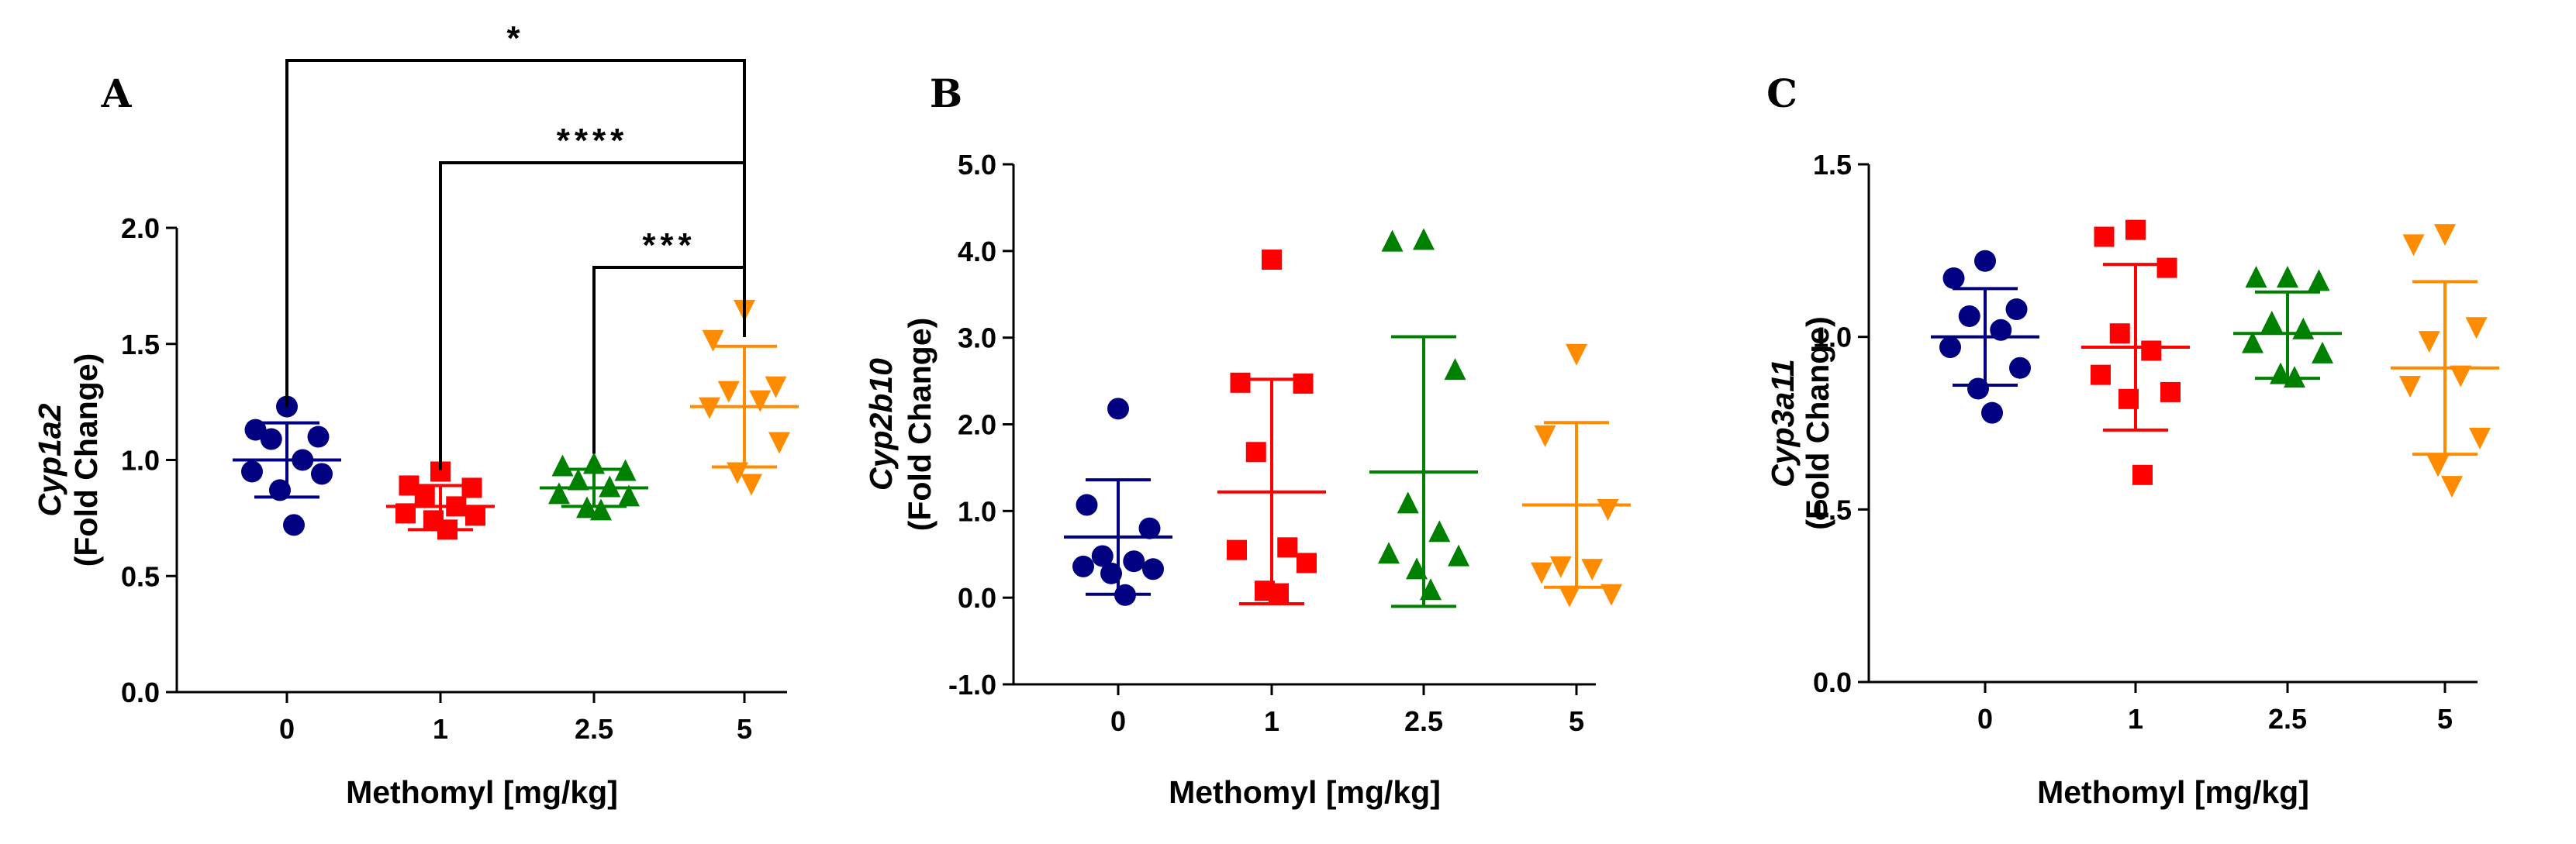  I want to click on x-tick-label: 2.5, so click(1423, 721).